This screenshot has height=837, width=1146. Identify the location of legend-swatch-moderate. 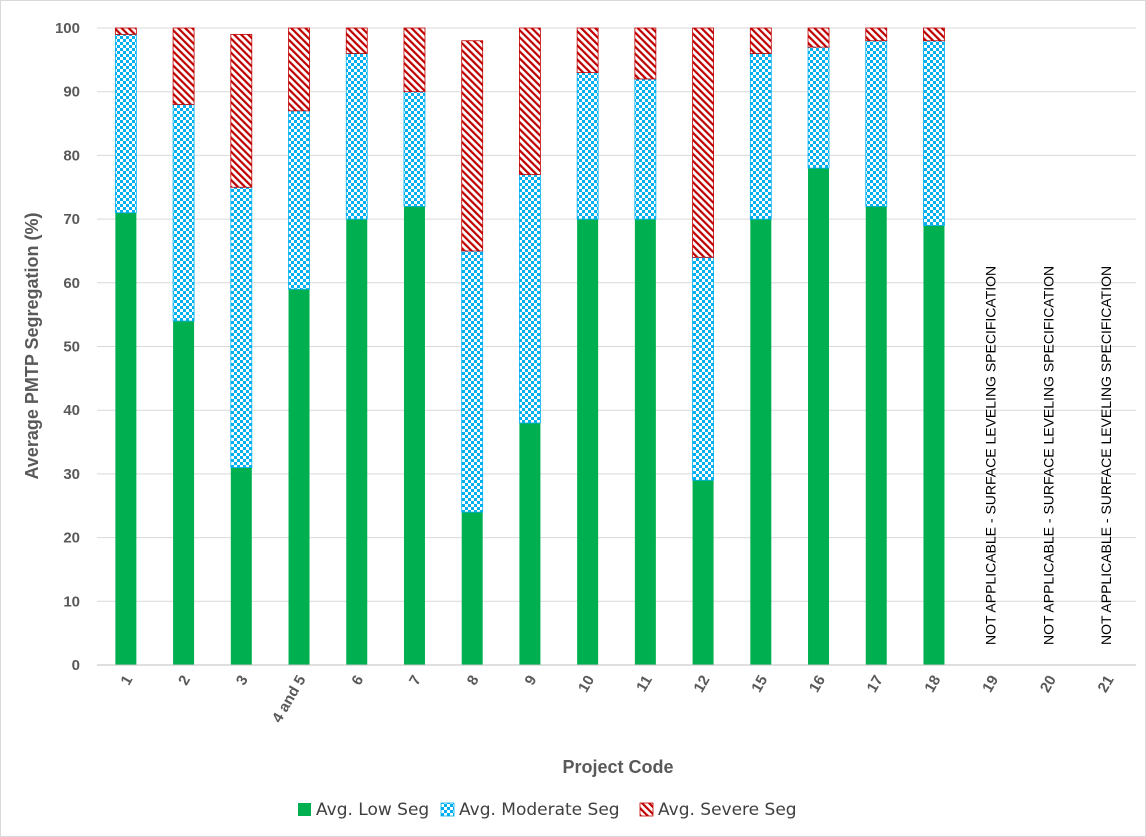
(447, 809).